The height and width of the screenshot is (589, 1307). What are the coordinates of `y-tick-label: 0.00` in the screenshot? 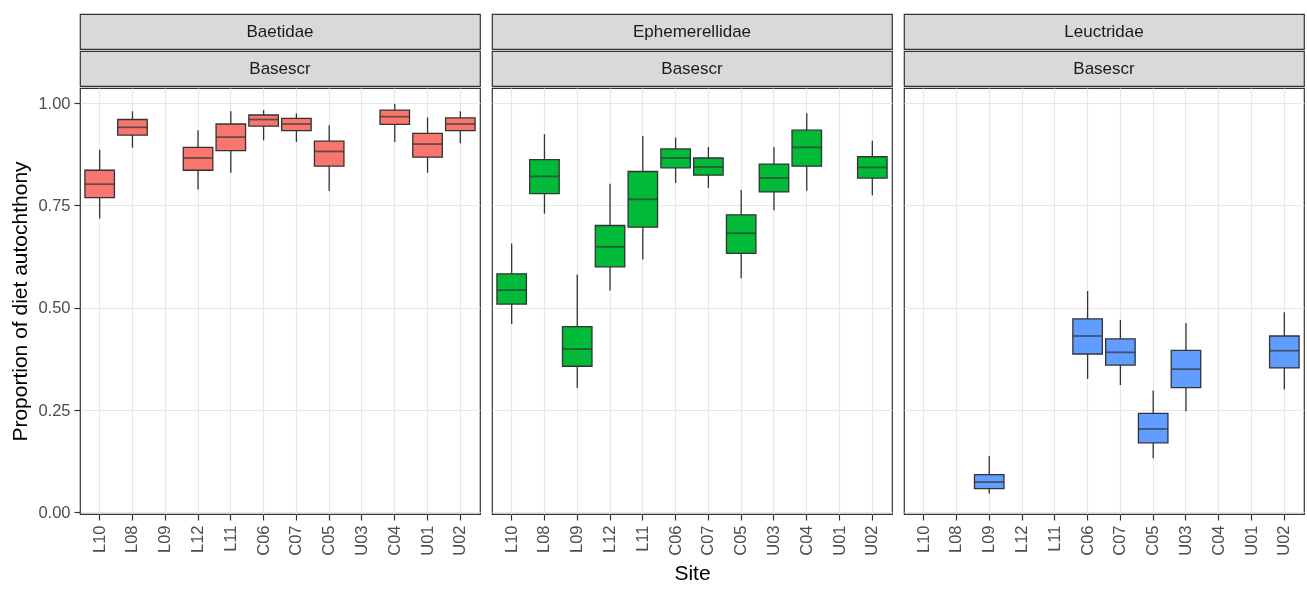 It's located at (54, 511).